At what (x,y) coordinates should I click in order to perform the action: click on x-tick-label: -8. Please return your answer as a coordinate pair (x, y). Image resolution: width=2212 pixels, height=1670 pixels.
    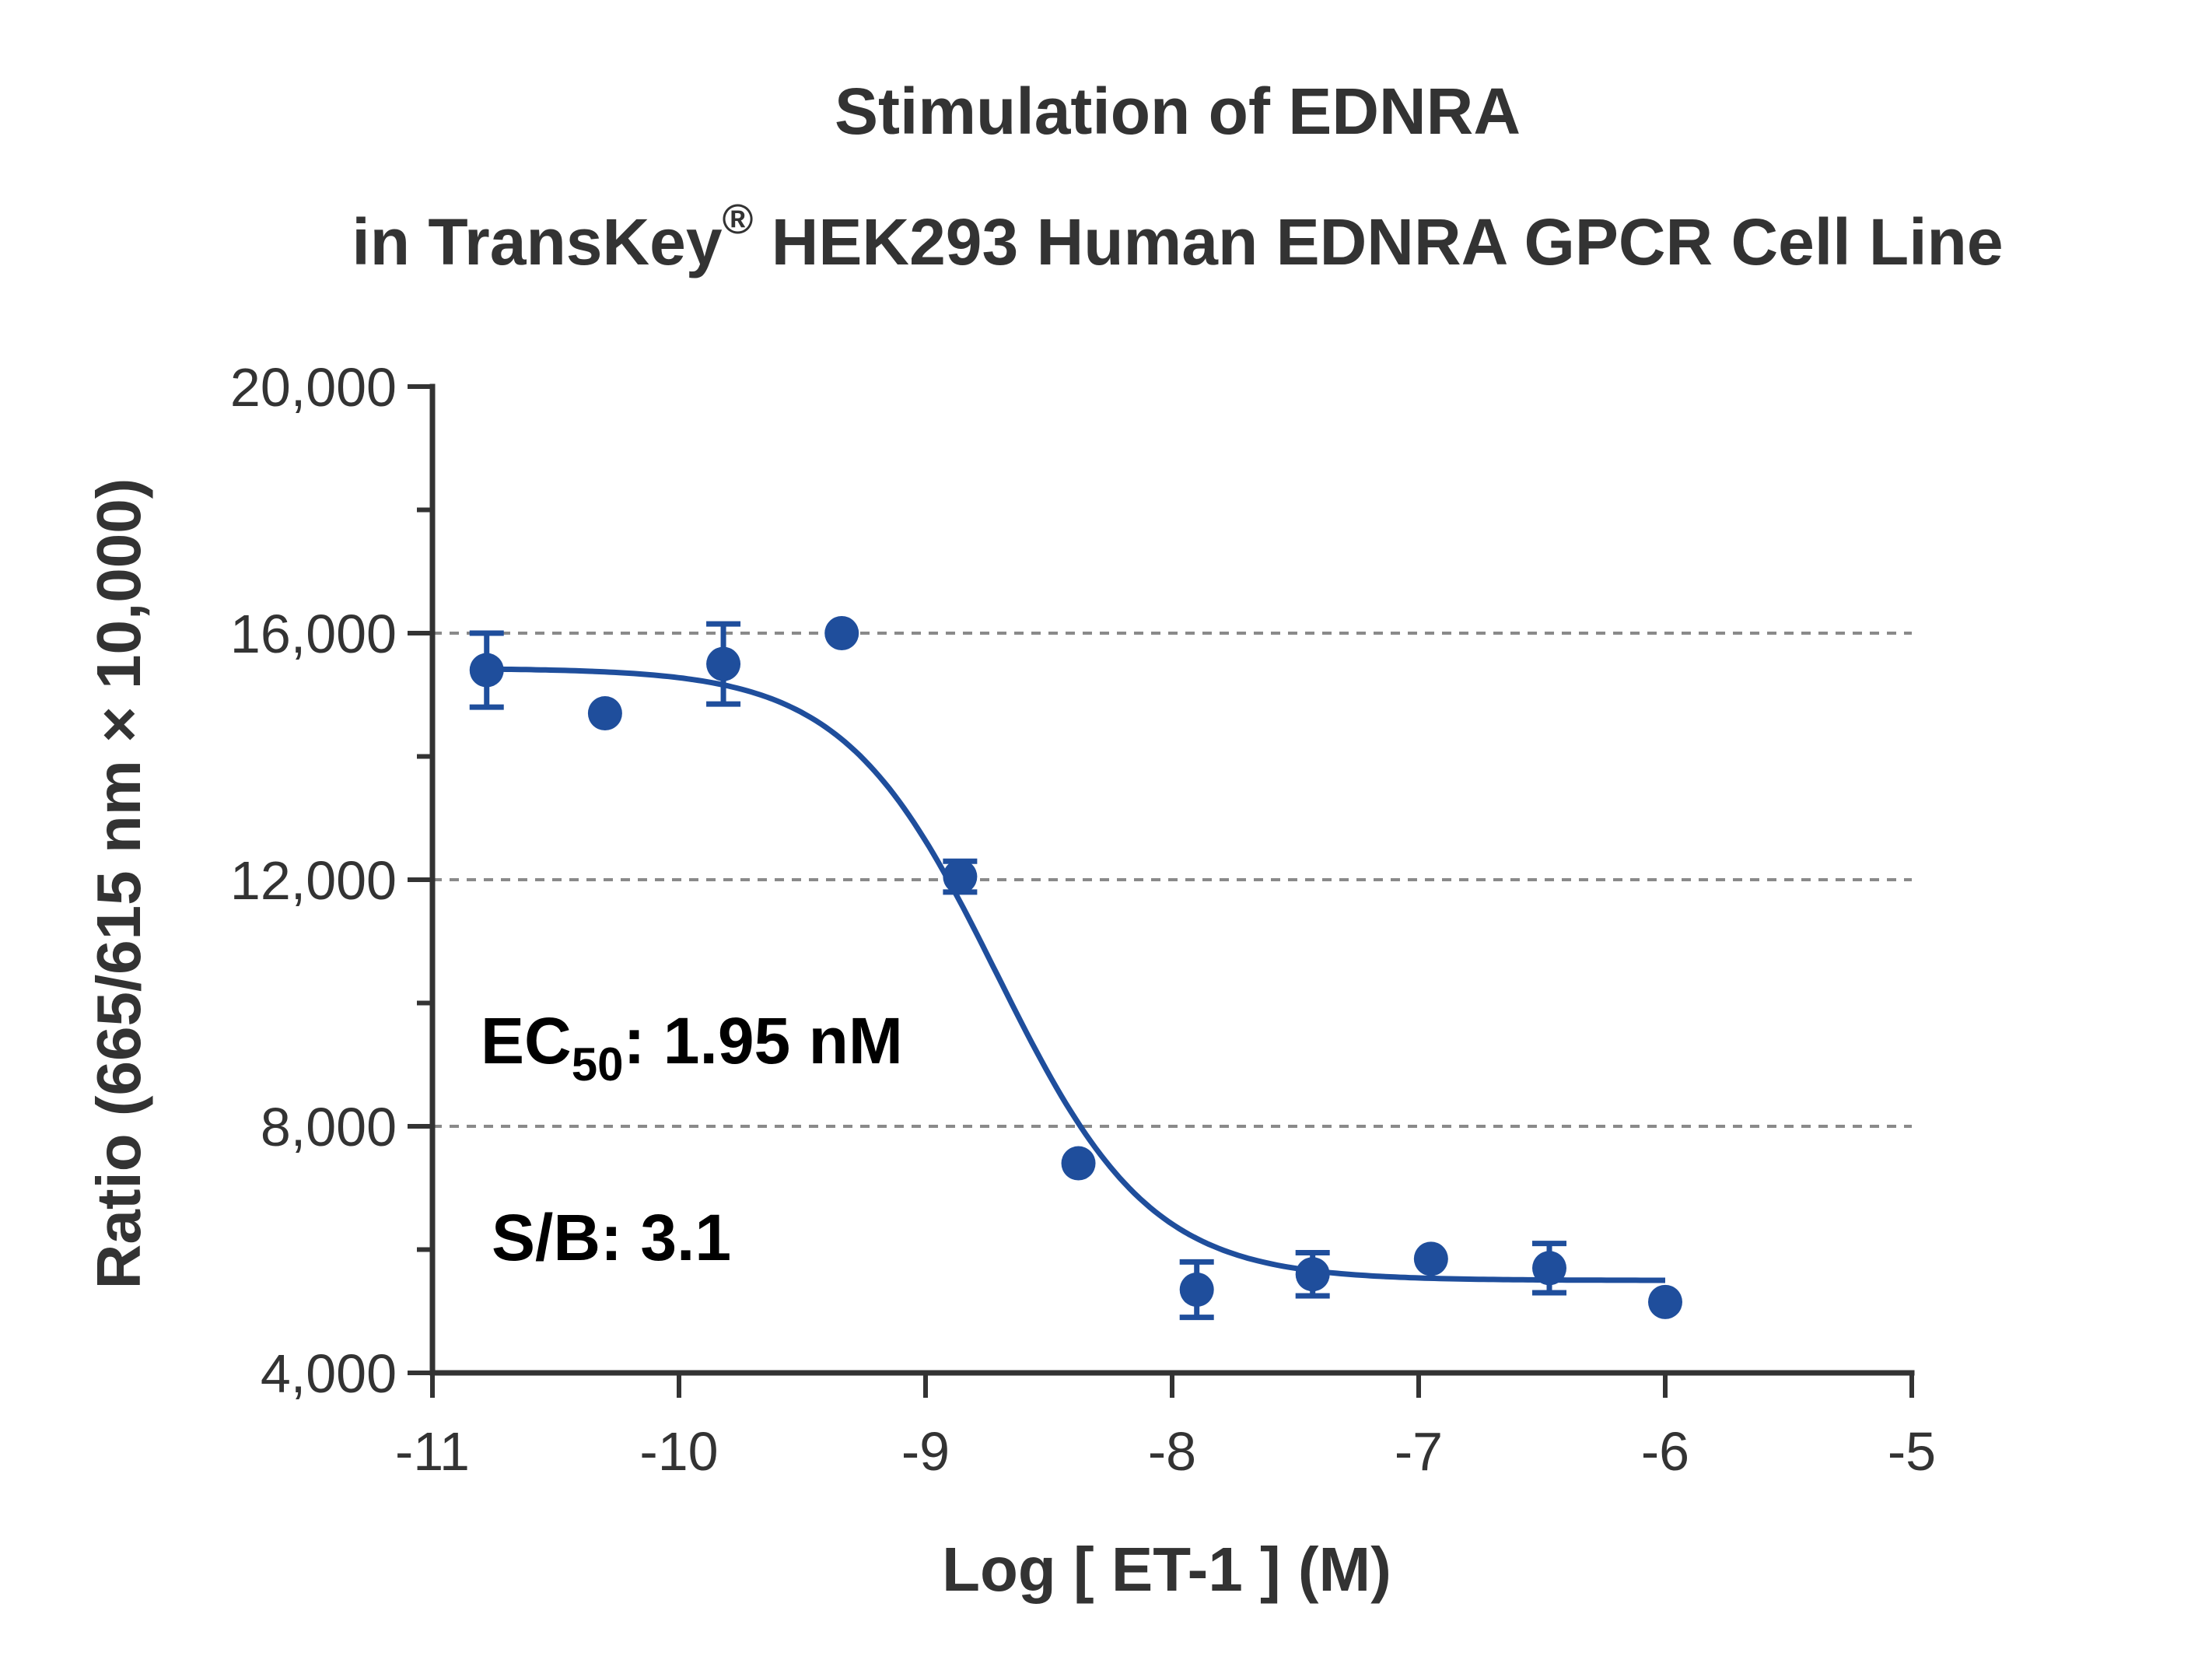
    Looking at the image, I should click on (1172, 1452).